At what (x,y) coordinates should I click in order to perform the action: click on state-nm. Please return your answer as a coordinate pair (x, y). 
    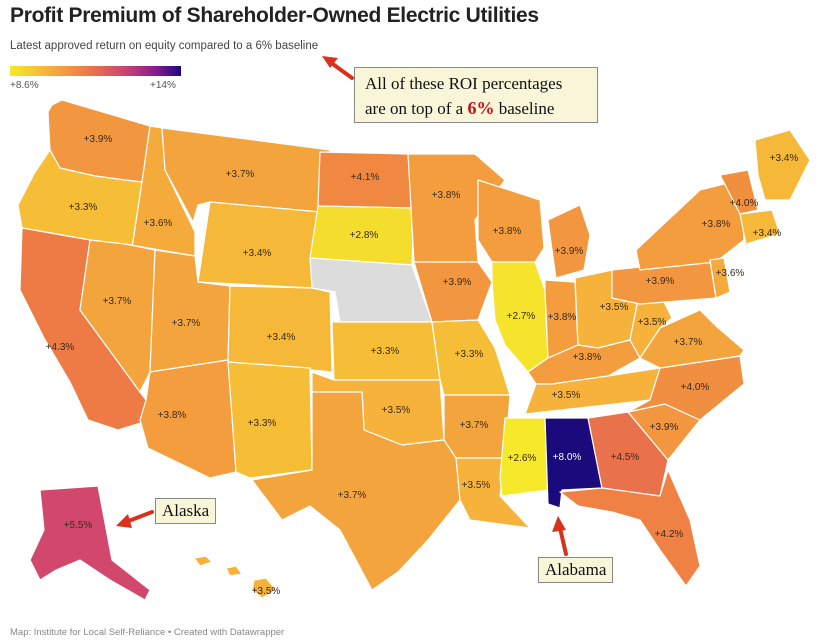
    Looking at the image, I should click on (270, 420).